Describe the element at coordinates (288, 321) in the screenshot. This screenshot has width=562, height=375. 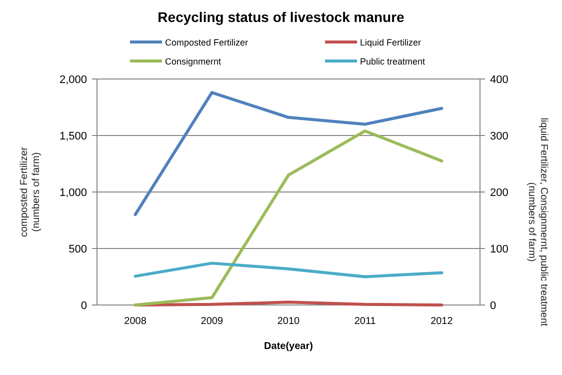
I see `x-tick-label: 2010` at that location.